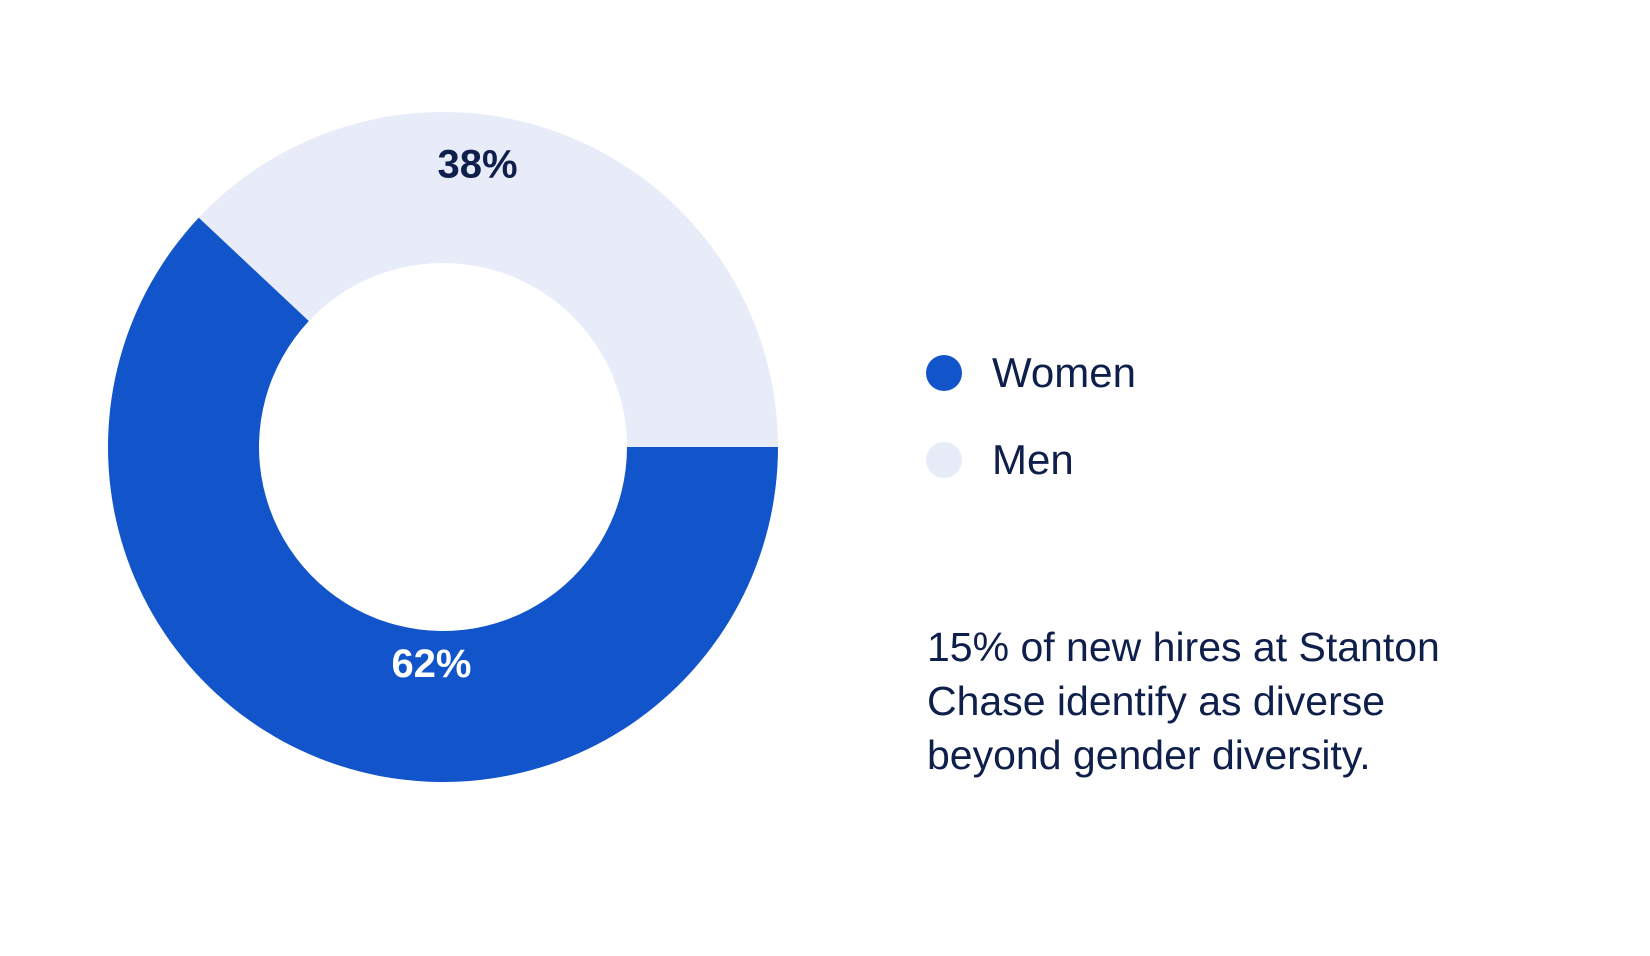  I want to click on legend-swatch-women, so click(944, 373).